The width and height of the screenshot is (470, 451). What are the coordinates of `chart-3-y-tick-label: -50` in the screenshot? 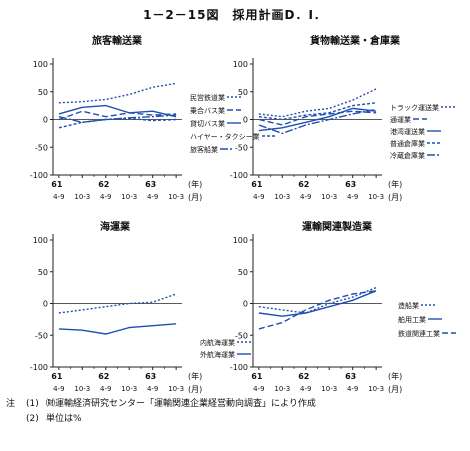 It's located at (241, 335).